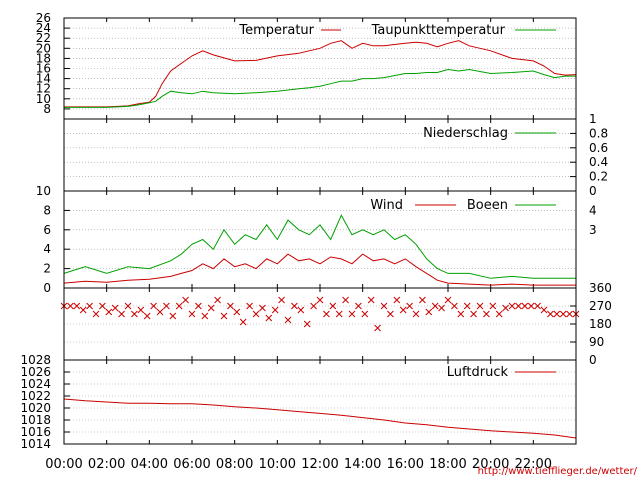  What do you see at coordinates (191, 464) in the screenshot?
I see `x-tick-label: 06:00` at bounding box center [191, 464].